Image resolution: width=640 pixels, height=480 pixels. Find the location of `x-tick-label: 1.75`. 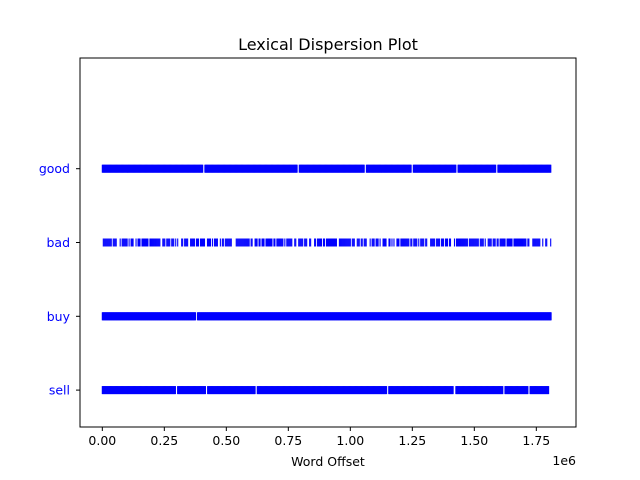

x-tick-label: 1.75 is located at coordinates (536, 440).